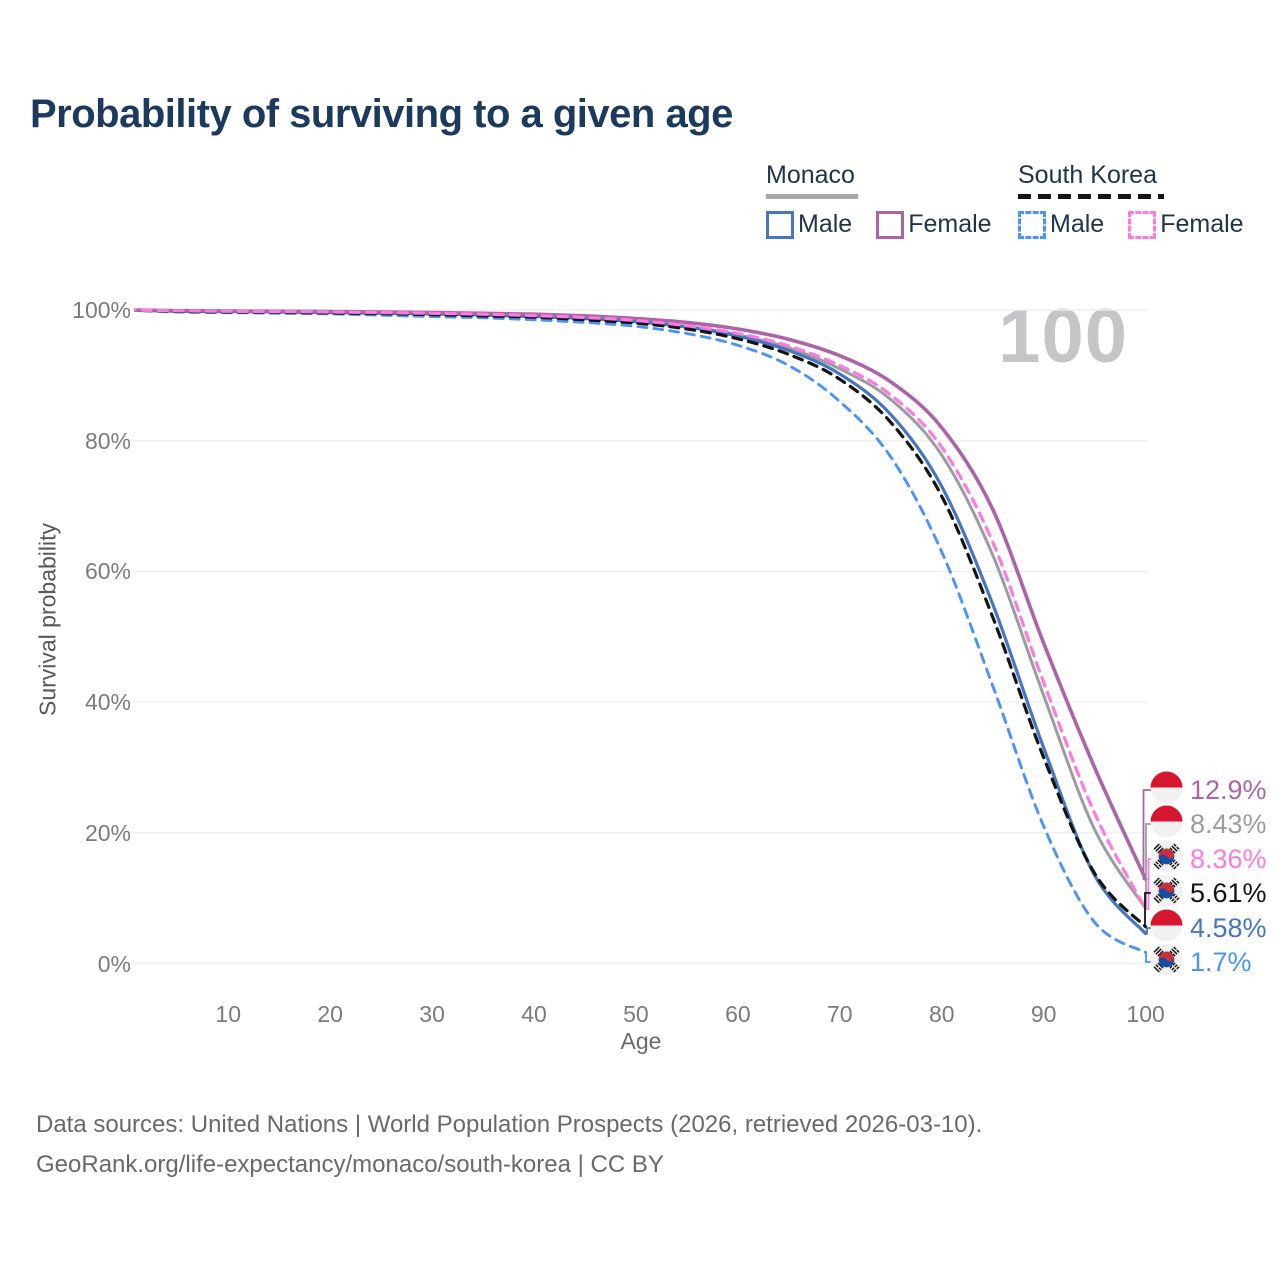 This screenshot has width=1280, height=1280. I want to click on y-tick-80: 80%, so click(107, 440).